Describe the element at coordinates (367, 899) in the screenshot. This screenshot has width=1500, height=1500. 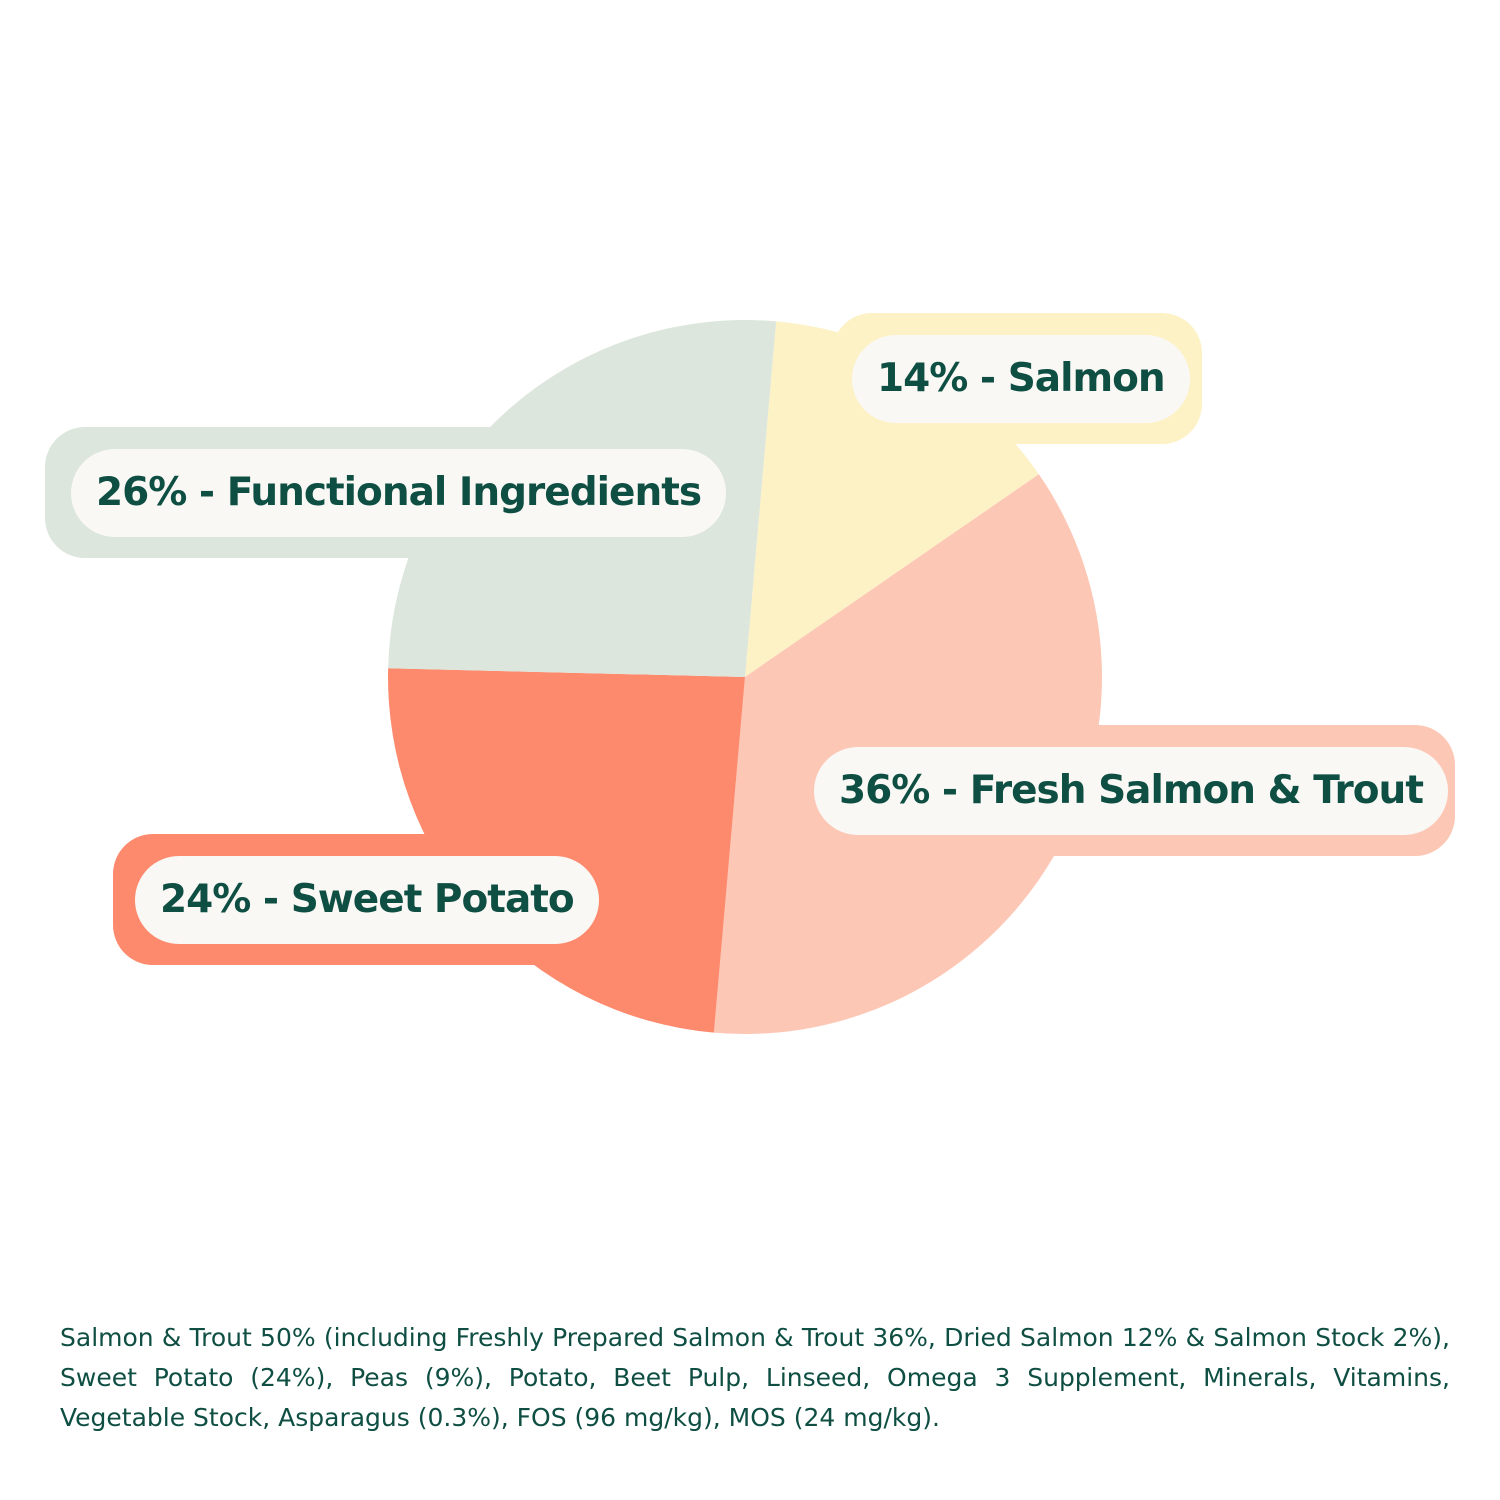
I see `label-sweet-potato-text: 24% - Sweet Potato` at that location.